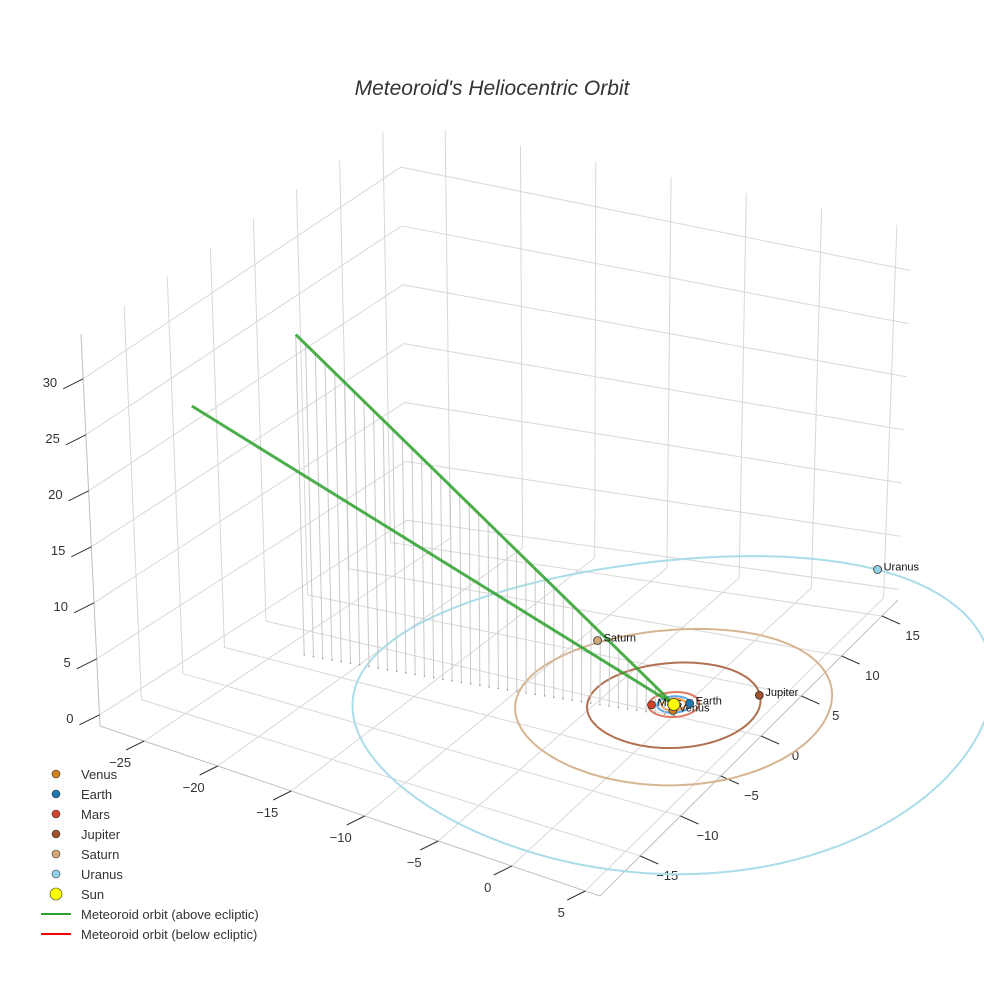 Image resolution: width=984 pixels, height=984 pixels. I want to click on y-tick-label: 5, so click(835, 715).